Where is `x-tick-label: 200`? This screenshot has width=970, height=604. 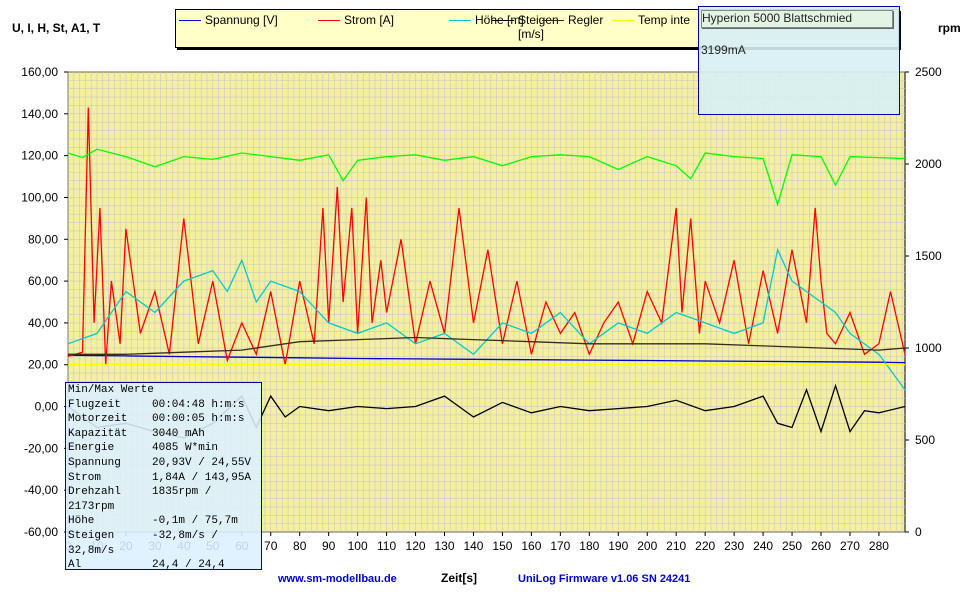
x-tick-label: 200 is located at coordinates (647, 546).